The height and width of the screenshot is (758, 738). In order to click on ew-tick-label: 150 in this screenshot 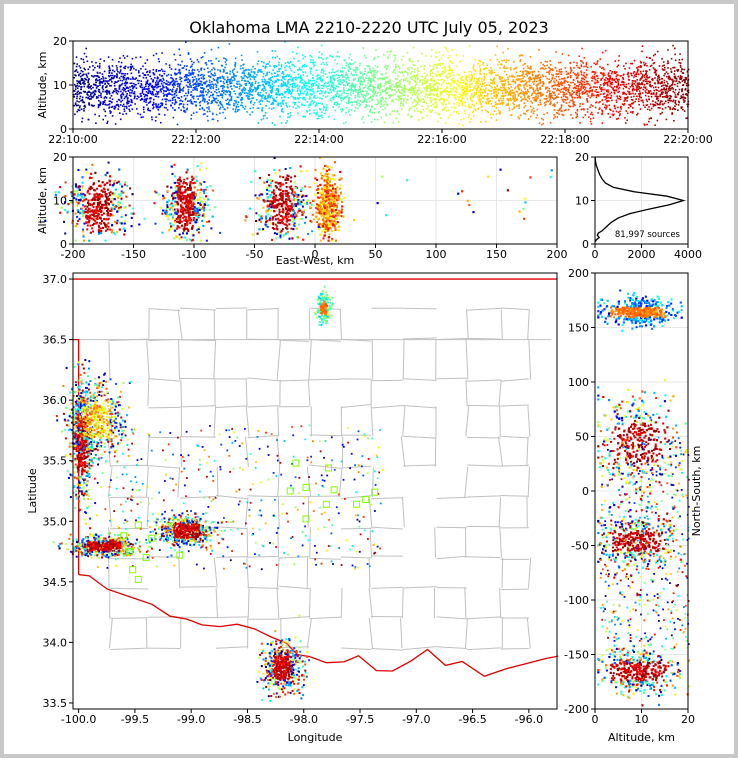, I will do `click(496, 254)`.